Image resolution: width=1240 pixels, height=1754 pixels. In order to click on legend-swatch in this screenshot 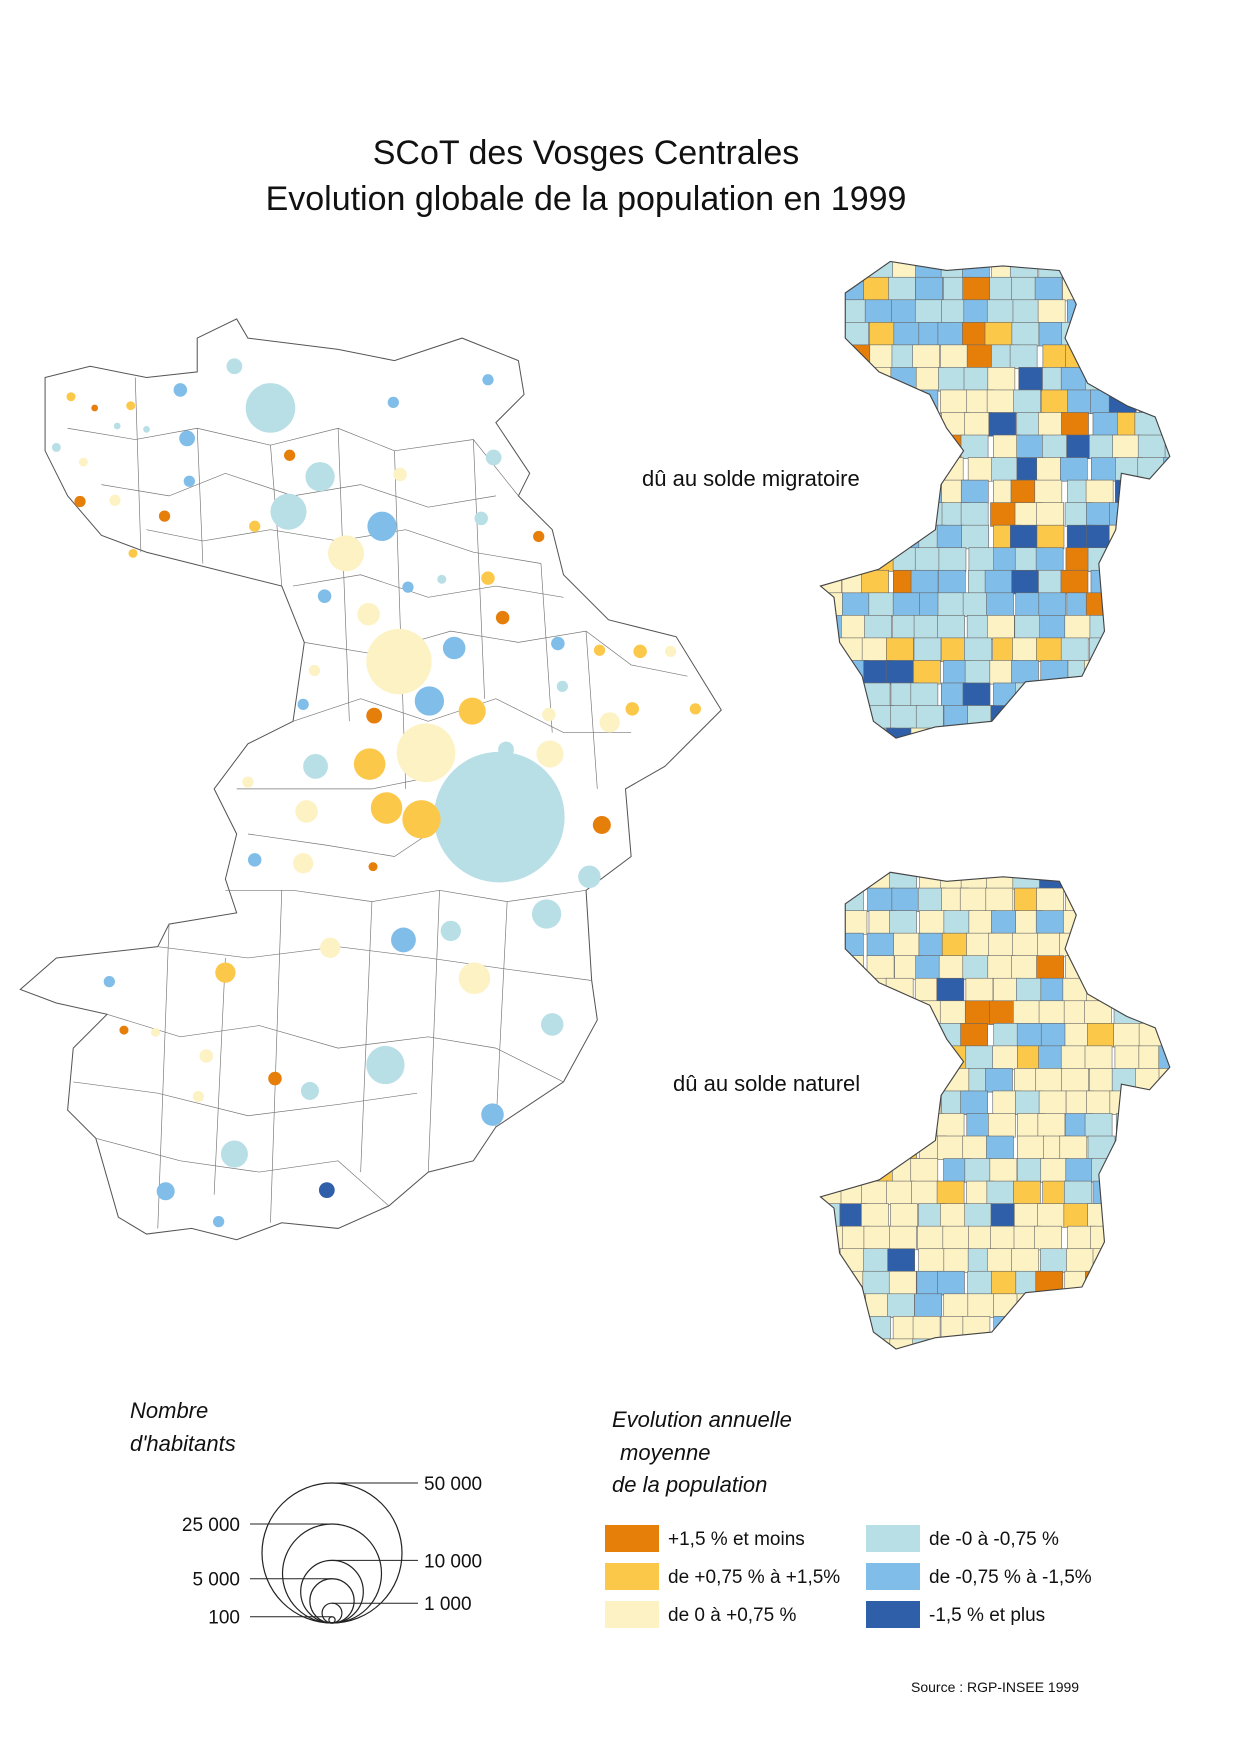, I will do `click(632, 1614)`.